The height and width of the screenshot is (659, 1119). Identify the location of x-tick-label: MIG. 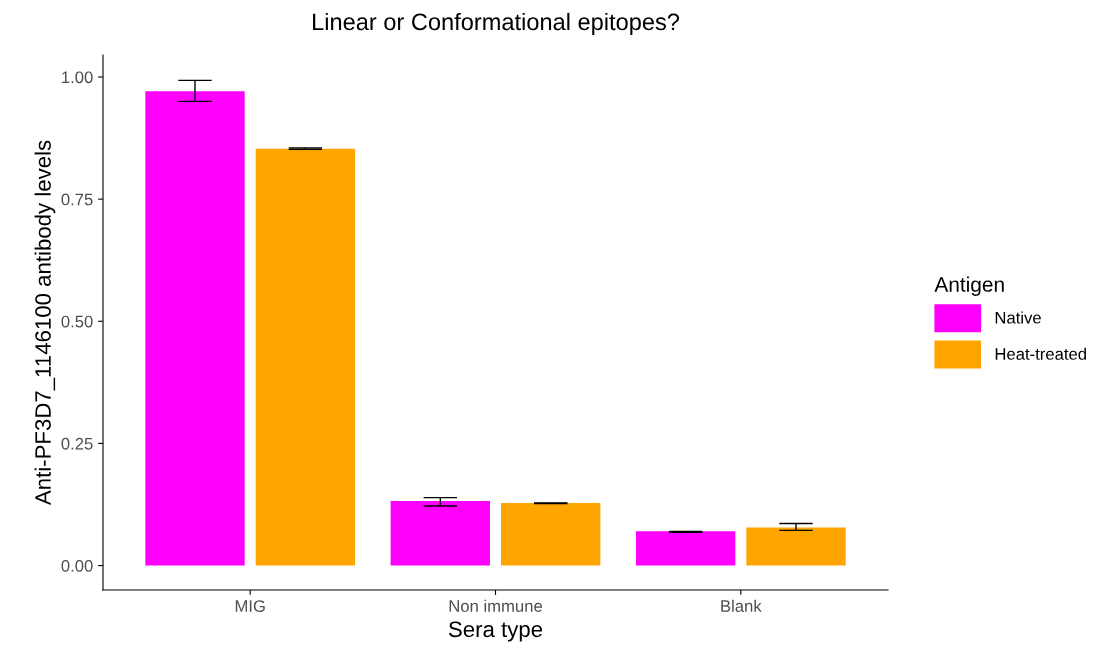
(250, 606).